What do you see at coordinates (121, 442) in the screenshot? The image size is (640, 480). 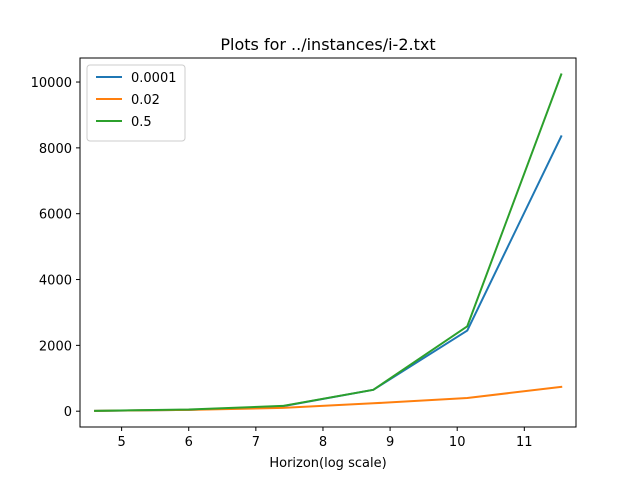 I see `x-tick-label: 5` at bounding box center [121, 442].